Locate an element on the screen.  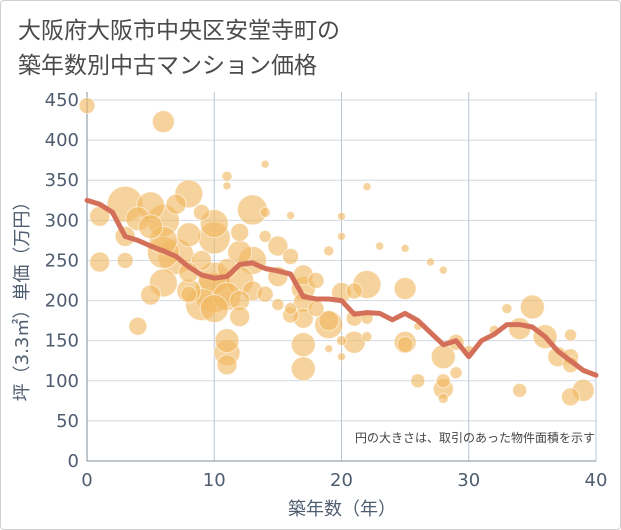
y-tick-label: 300 is located at coordinates (62, 220).